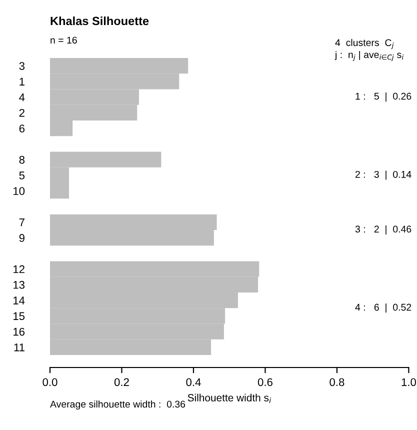 The height and width of the screenshot is (430, 417). Describe the element at coordinates (63, 40) in the screenshot. I see `text: n = 16` at that location.